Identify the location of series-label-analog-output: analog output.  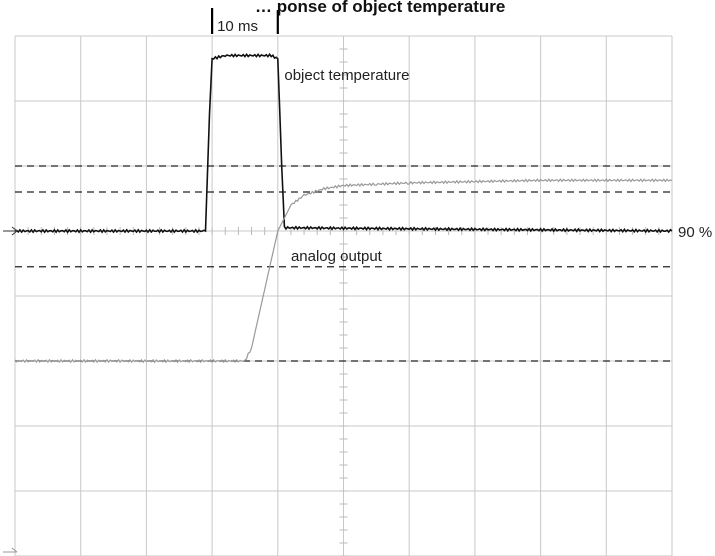
(337, 256).